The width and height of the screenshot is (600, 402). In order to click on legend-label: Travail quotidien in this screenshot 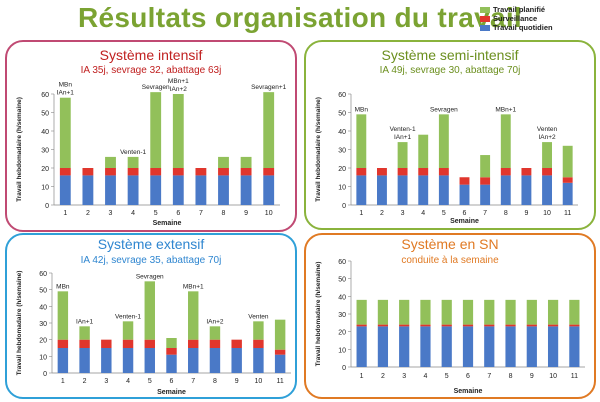, I will do `click(523, 27)`.